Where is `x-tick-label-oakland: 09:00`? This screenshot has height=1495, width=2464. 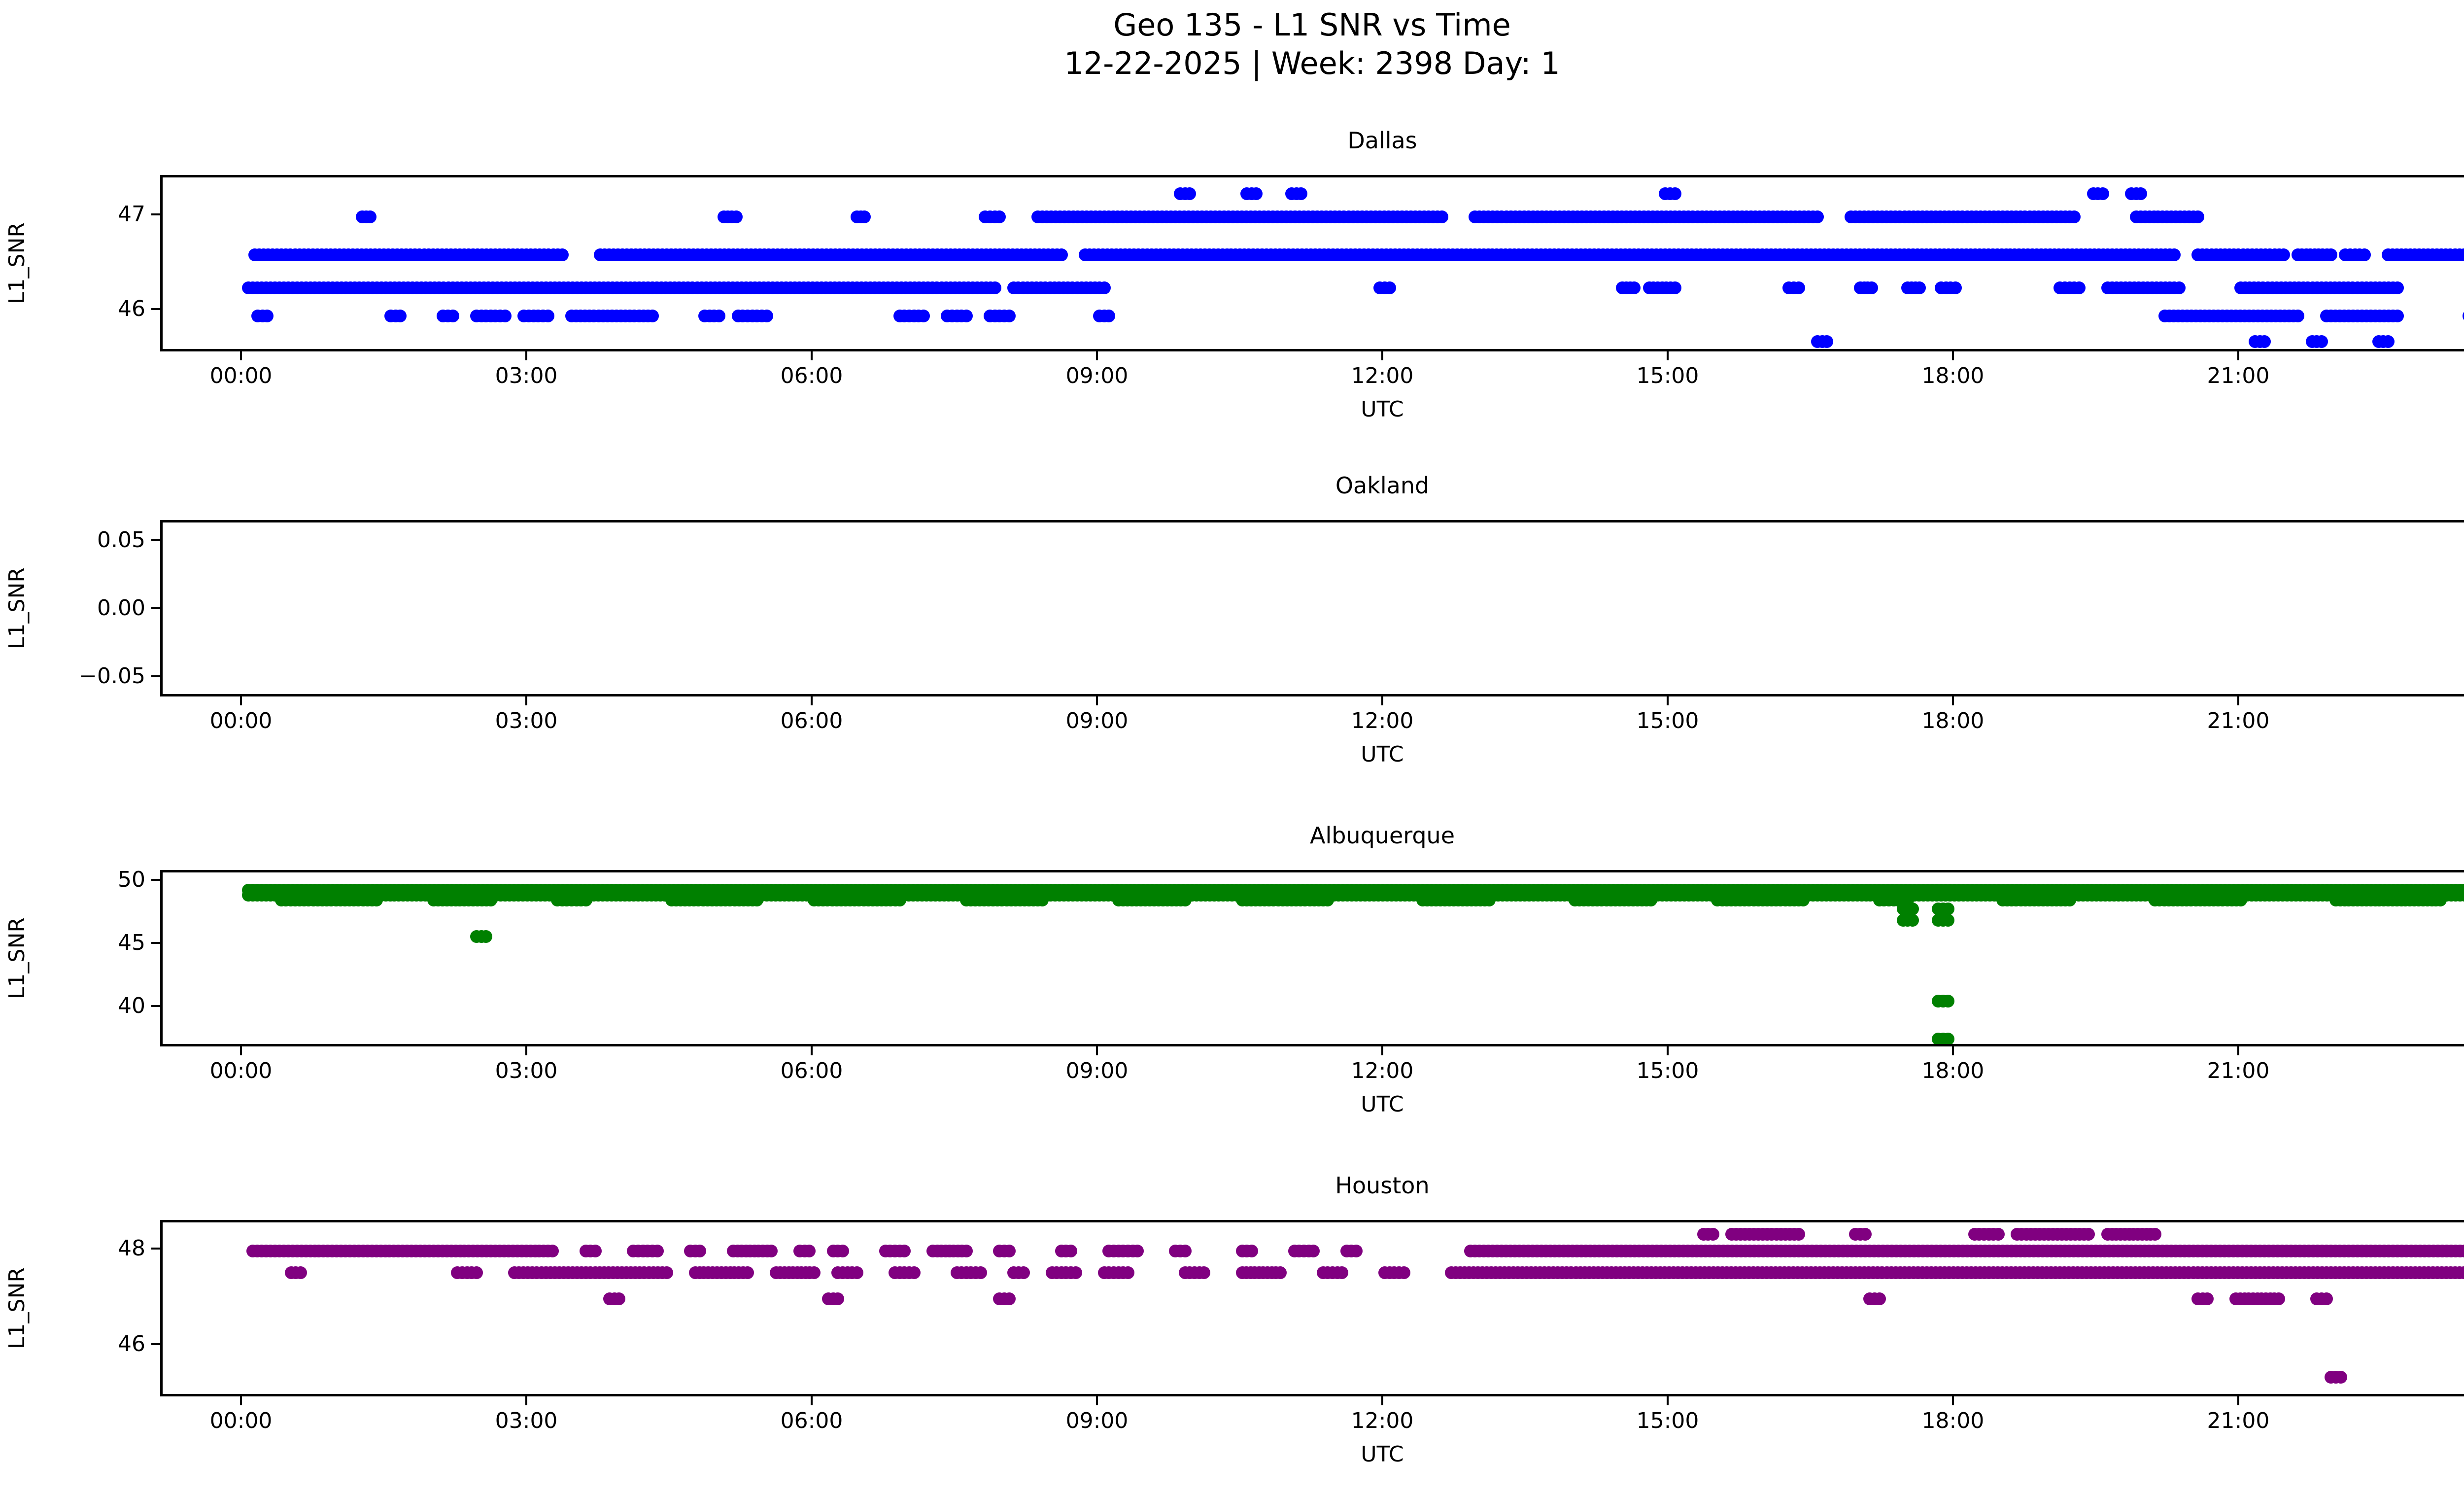
x-tick-label-oakland: 09:00 is located at coordinates (1097, 720).